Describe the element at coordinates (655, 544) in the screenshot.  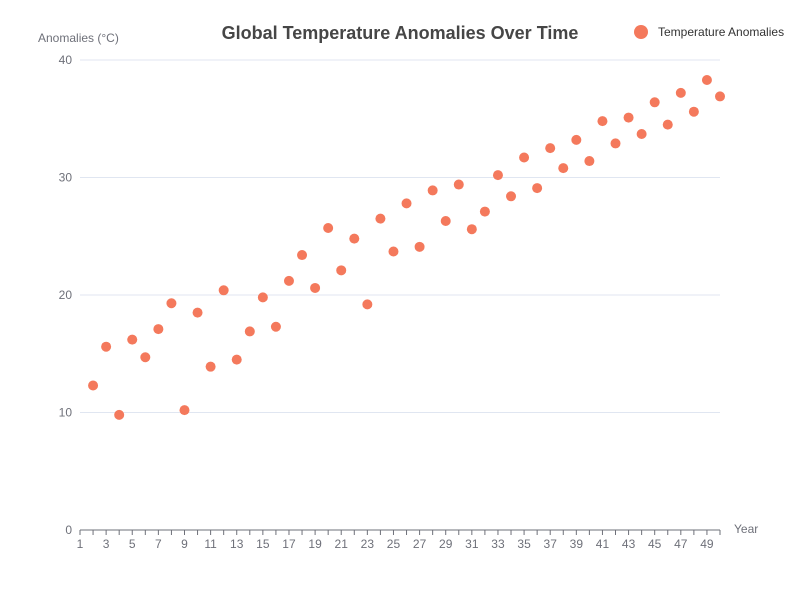
I see `x-tick-label: 45` at that location.